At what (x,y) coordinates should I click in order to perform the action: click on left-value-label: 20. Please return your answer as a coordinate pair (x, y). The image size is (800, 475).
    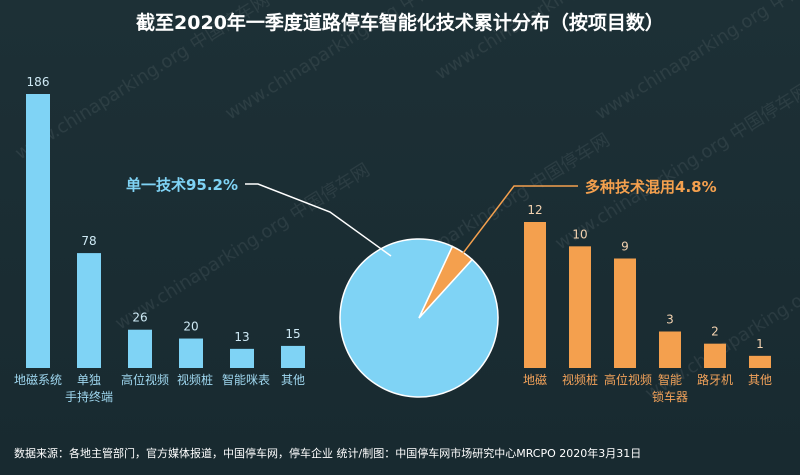
    Looking at the image, I should click on (190, 327).